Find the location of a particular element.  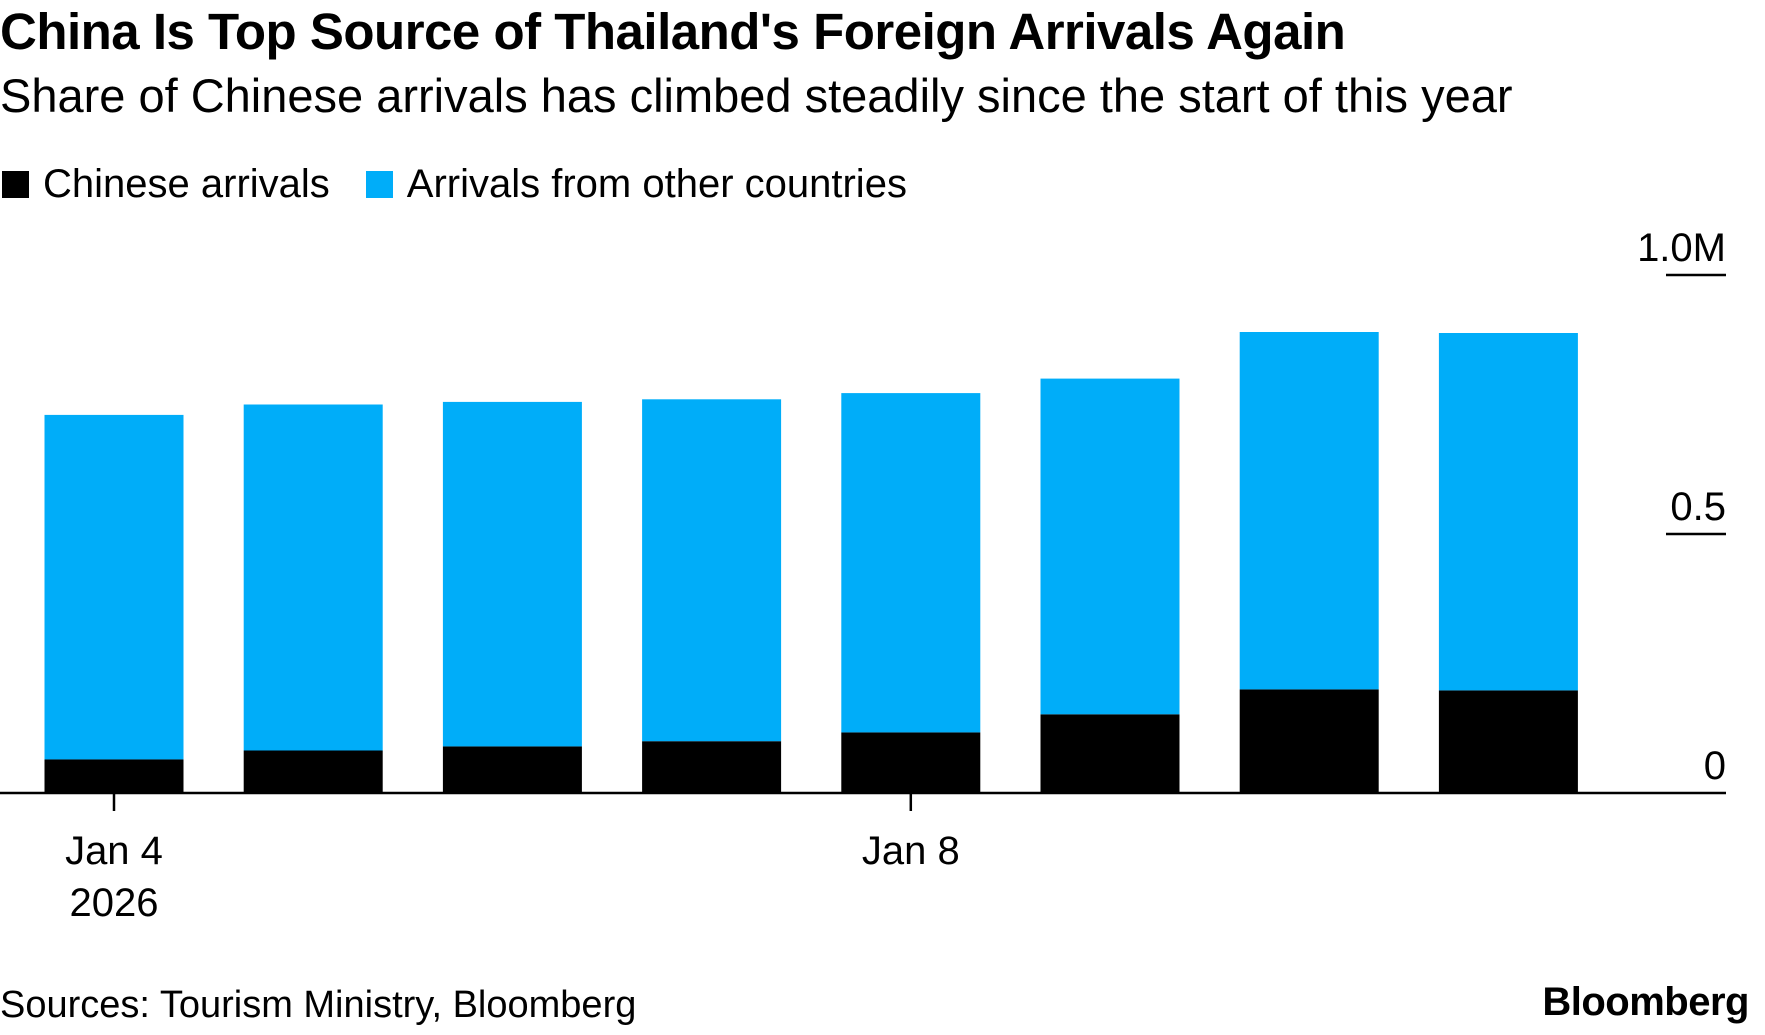

y-tick-label-1: 0.5 is located at coordinates (1698, 507).